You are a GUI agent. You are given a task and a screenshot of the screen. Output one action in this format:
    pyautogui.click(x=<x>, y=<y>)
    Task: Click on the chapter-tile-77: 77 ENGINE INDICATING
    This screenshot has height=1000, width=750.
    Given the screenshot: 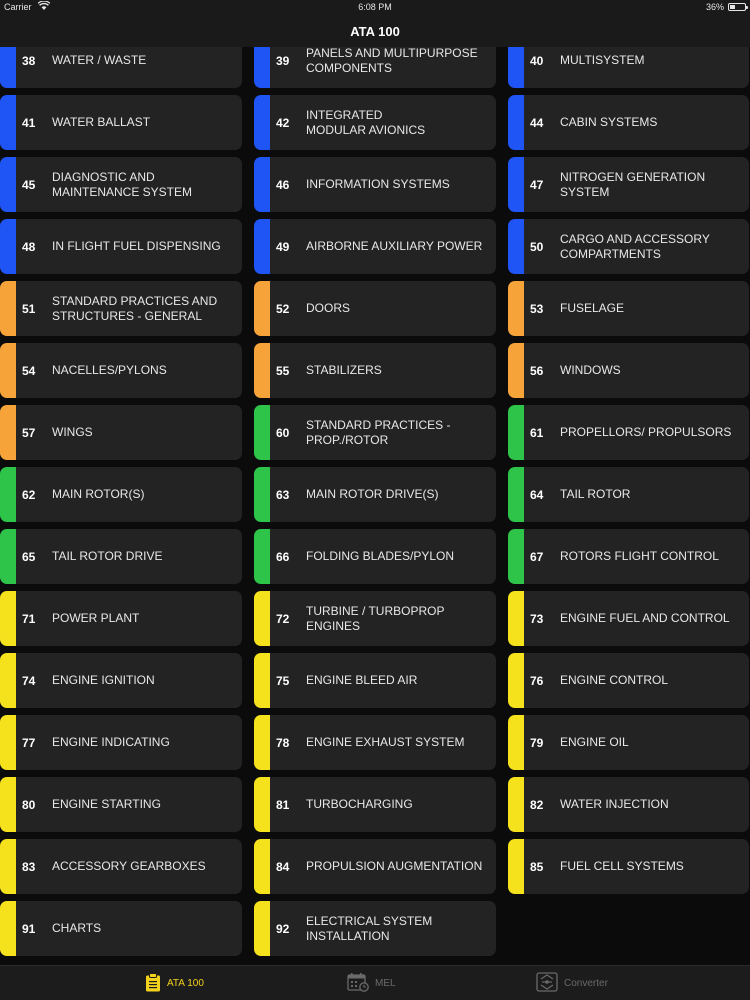 What is the action you would take?
    pyautogui.click(x=121, y=742)
    